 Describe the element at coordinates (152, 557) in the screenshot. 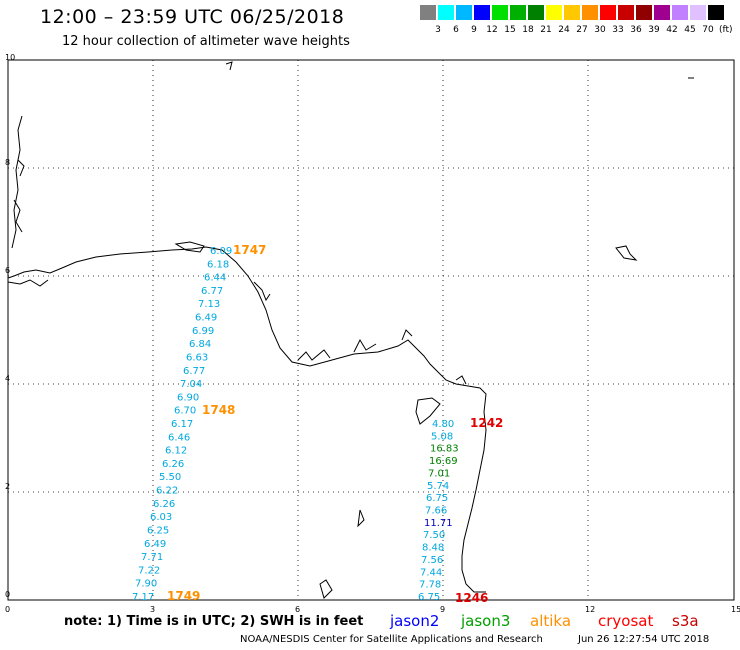

I see `swh-value: 7.71` at that location.